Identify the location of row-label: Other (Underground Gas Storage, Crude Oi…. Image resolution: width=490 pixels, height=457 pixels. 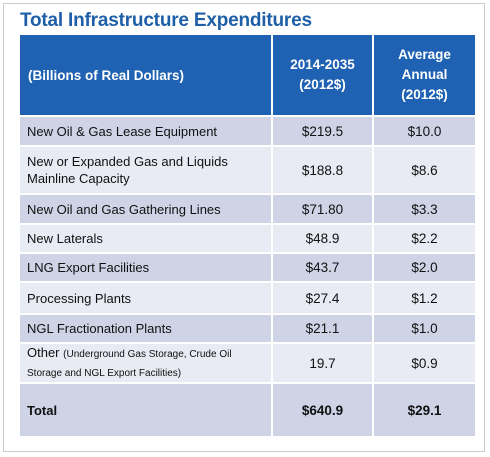
(146, 363).